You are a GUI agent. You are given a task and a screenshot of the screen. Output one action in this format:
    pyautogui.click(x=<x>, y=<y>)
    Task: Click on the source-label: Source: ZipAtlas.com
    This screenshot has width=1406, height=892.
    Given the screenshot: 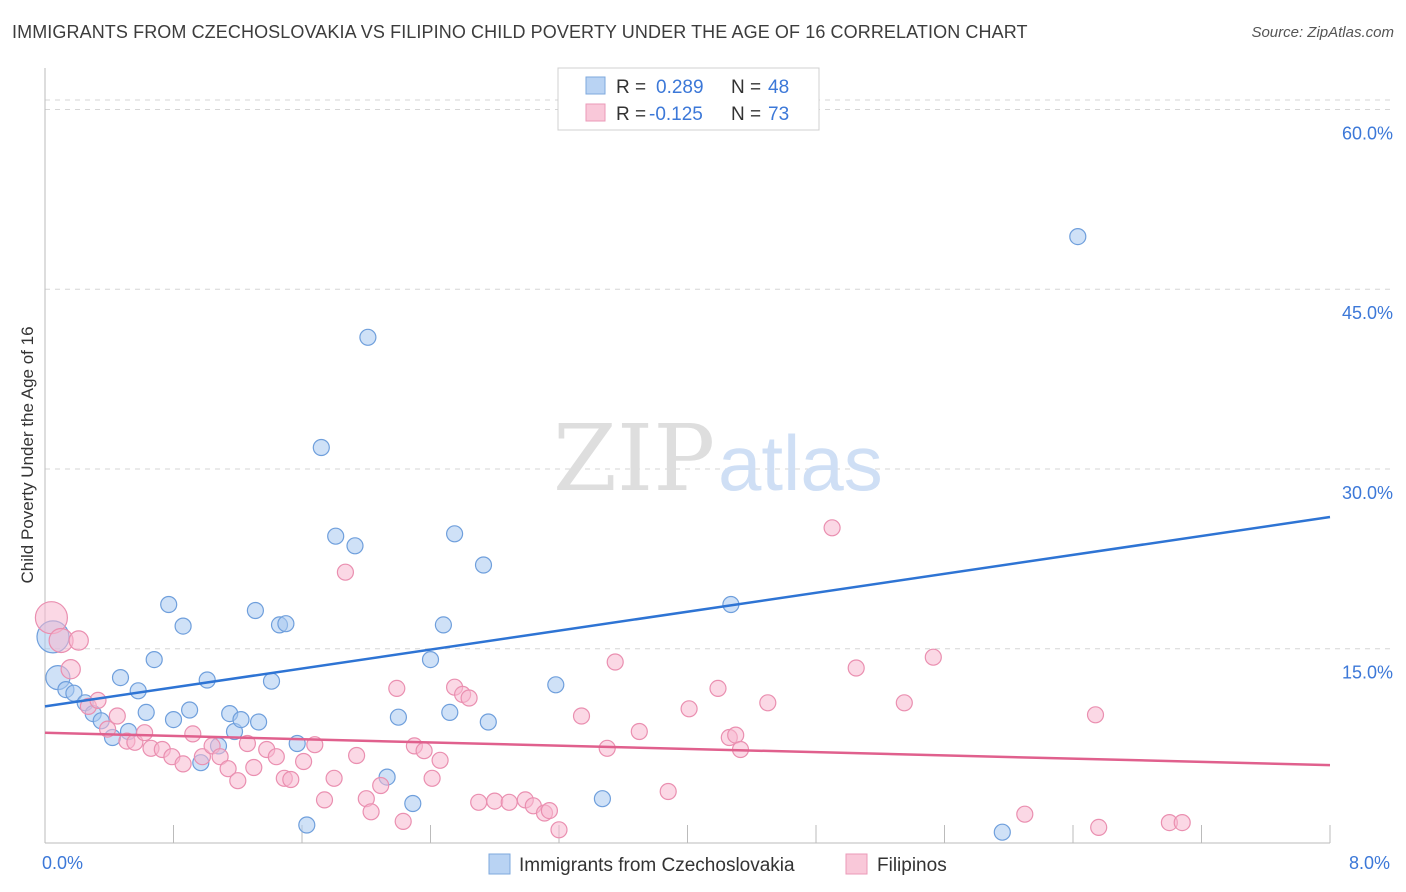 What is the action you would take?
    pyautogui.click(x=1322, y=32)
    